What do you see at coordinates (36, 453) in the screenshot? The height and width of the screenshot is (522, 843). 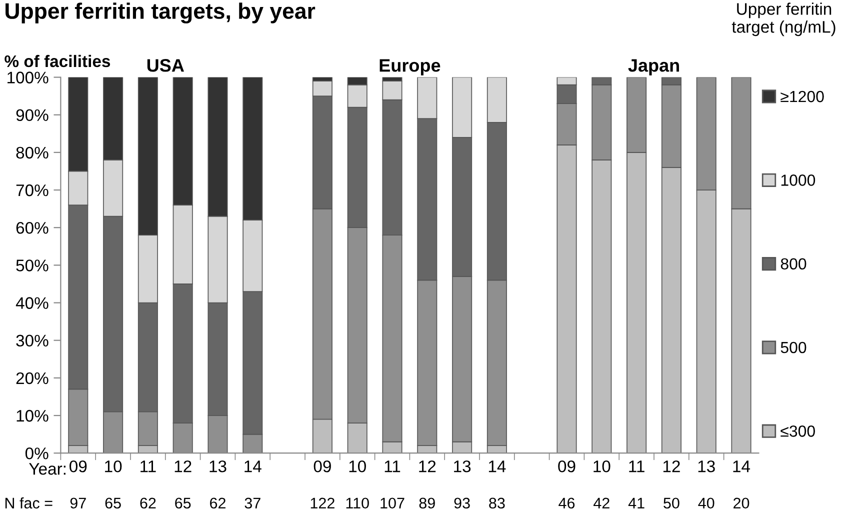 I see `y-tick-label: 0%` at bounding box center [36, 453].